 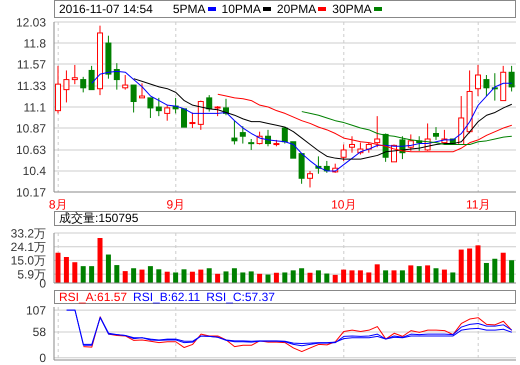 What do you see at coordinates (189, 9) in the screenshot?
I see `legend-label: 5PMA` at bounding box center [189, 9].